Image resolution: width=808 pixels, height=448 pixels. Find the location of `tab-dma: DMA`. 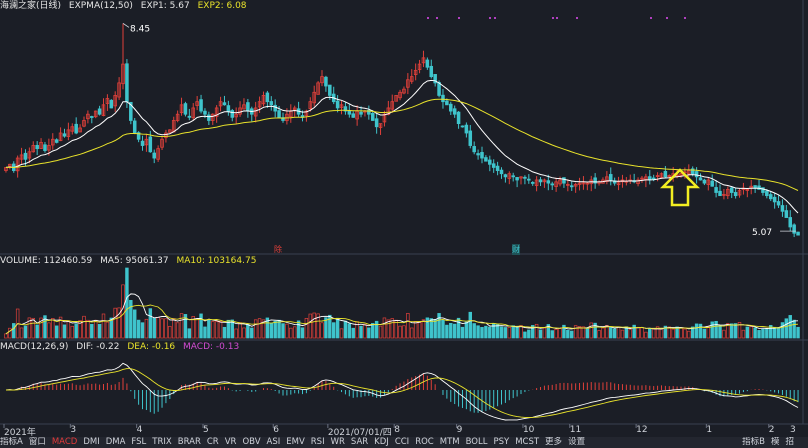

tab-dma: DMA is located at coordinates (115, 442).